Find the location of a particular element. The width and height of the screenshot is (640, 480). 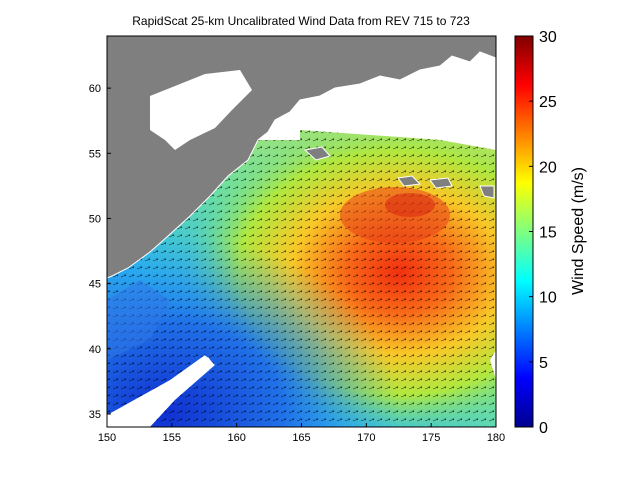

y-tick-label: 55 is located at coordinates (95, 154).